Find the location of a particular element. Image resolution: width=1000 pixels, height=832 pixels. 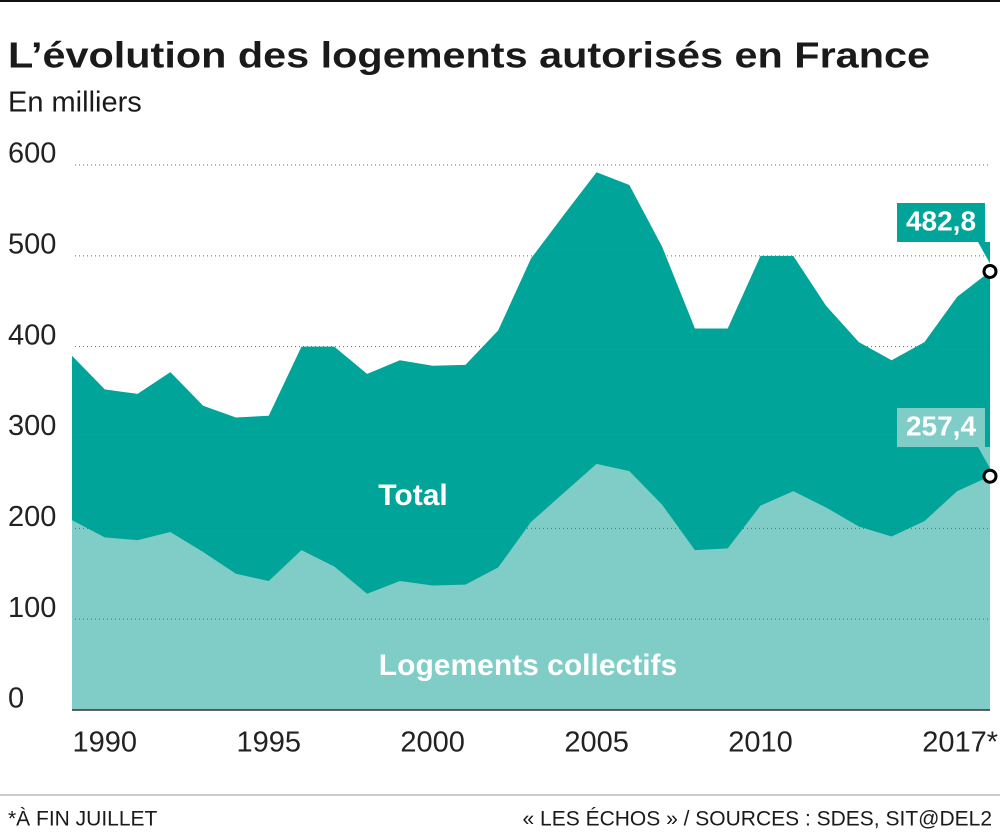

y-tick-label: 500 is located at coordinates (32, 244).